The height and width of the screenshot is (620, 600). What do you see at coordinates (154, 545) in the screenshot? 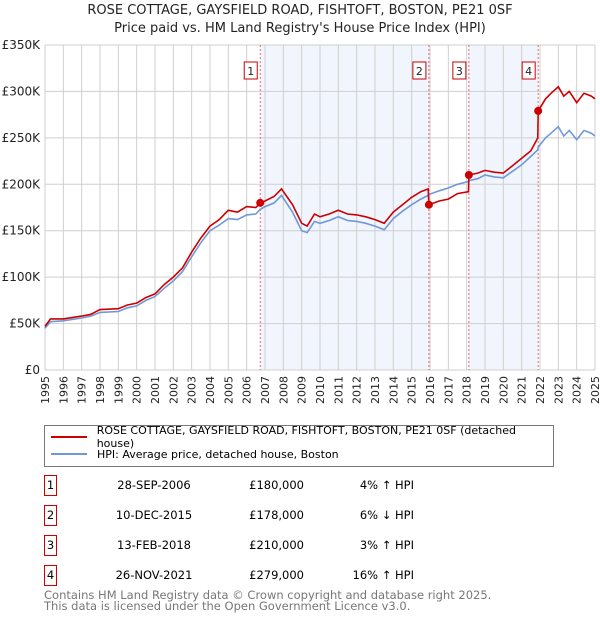
I see `sale-date: 13-FEB-2018` at bounding box center [154, 545].